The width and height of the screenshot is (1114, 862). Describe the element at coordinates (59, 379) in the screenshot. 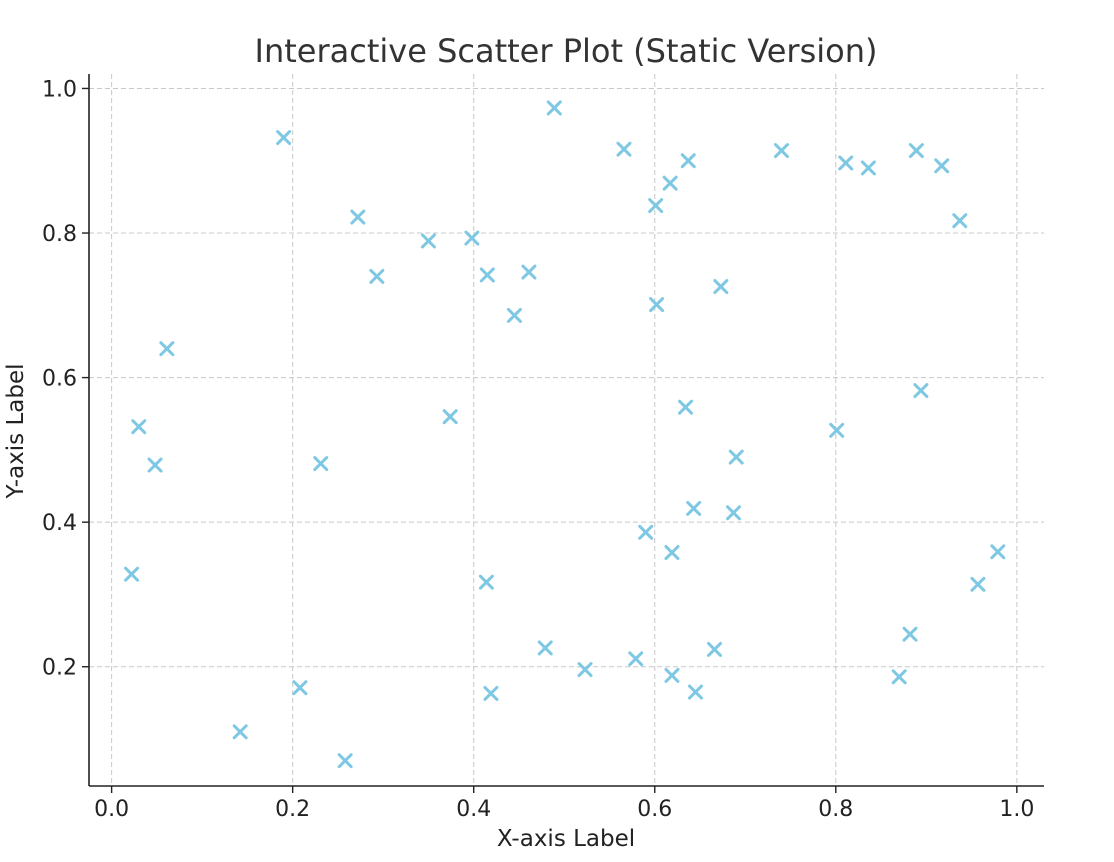

I see `y-tick-label: 0.6` at that location.